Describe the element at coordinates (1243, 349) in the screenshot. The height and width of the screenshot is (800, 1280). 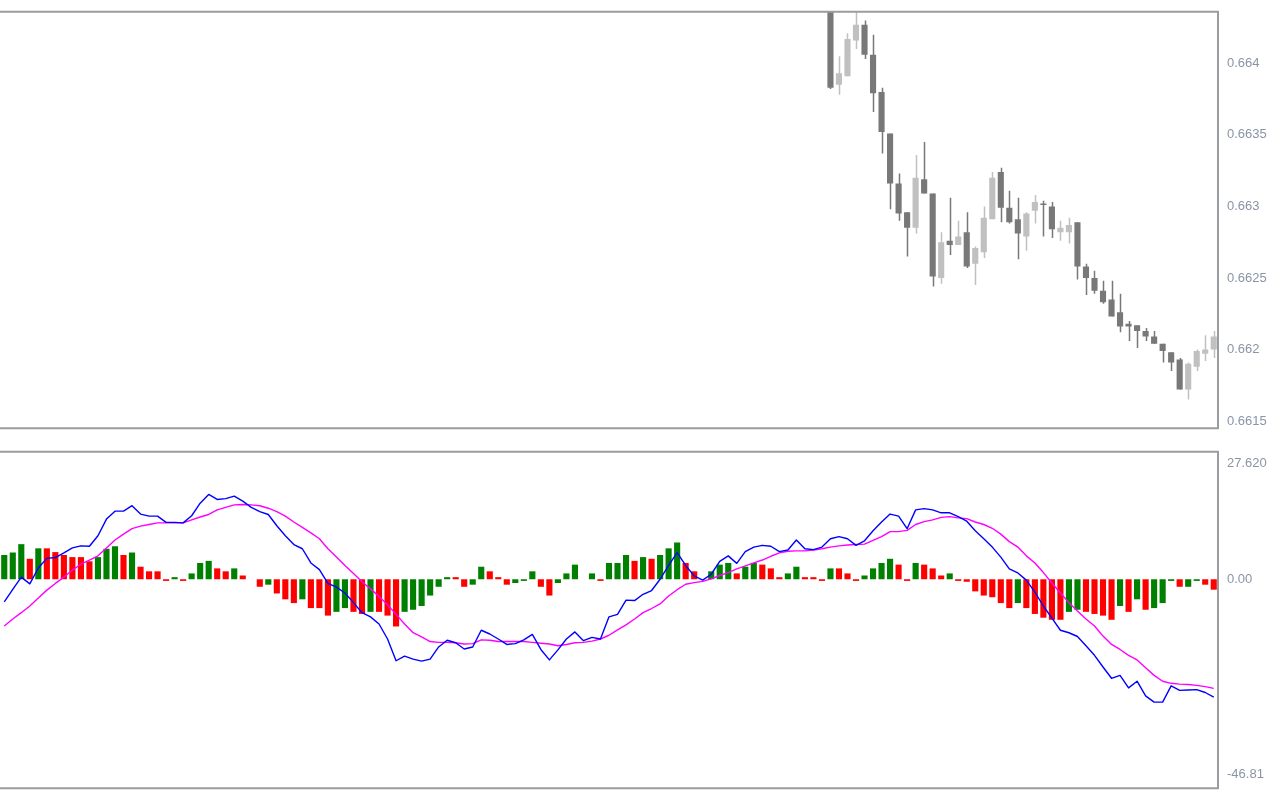
I see `y-tick-label: 0.662` at that location.